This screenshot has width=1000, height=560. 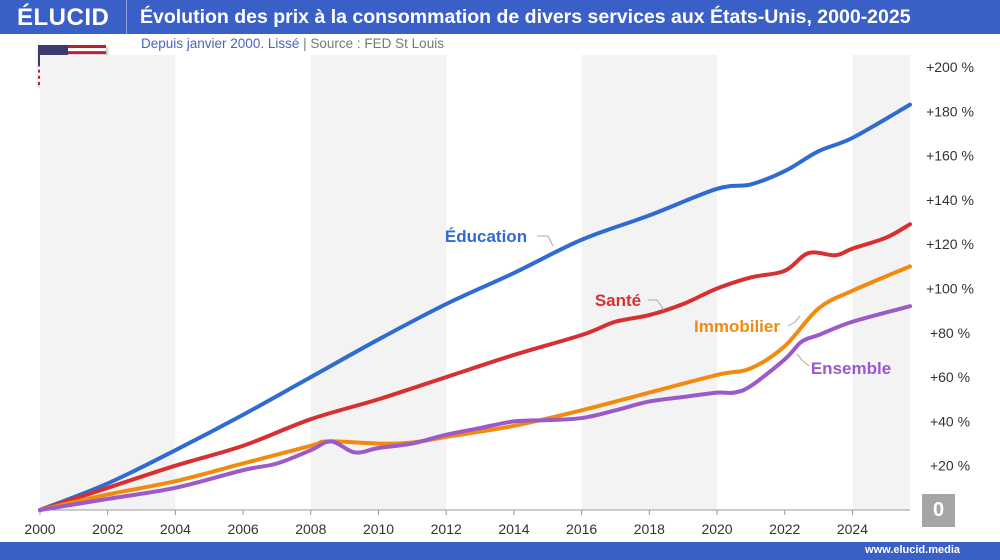 I want to click on x-tick-label: 2008, so click(x=310, y=529).